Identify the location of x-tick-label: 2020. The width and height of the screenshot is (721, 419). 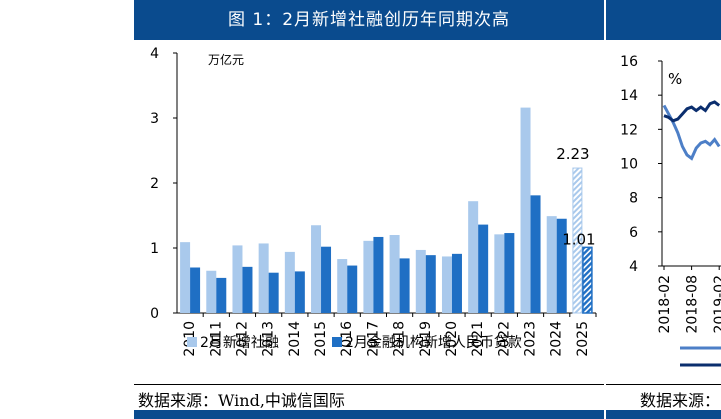
(452, 339).